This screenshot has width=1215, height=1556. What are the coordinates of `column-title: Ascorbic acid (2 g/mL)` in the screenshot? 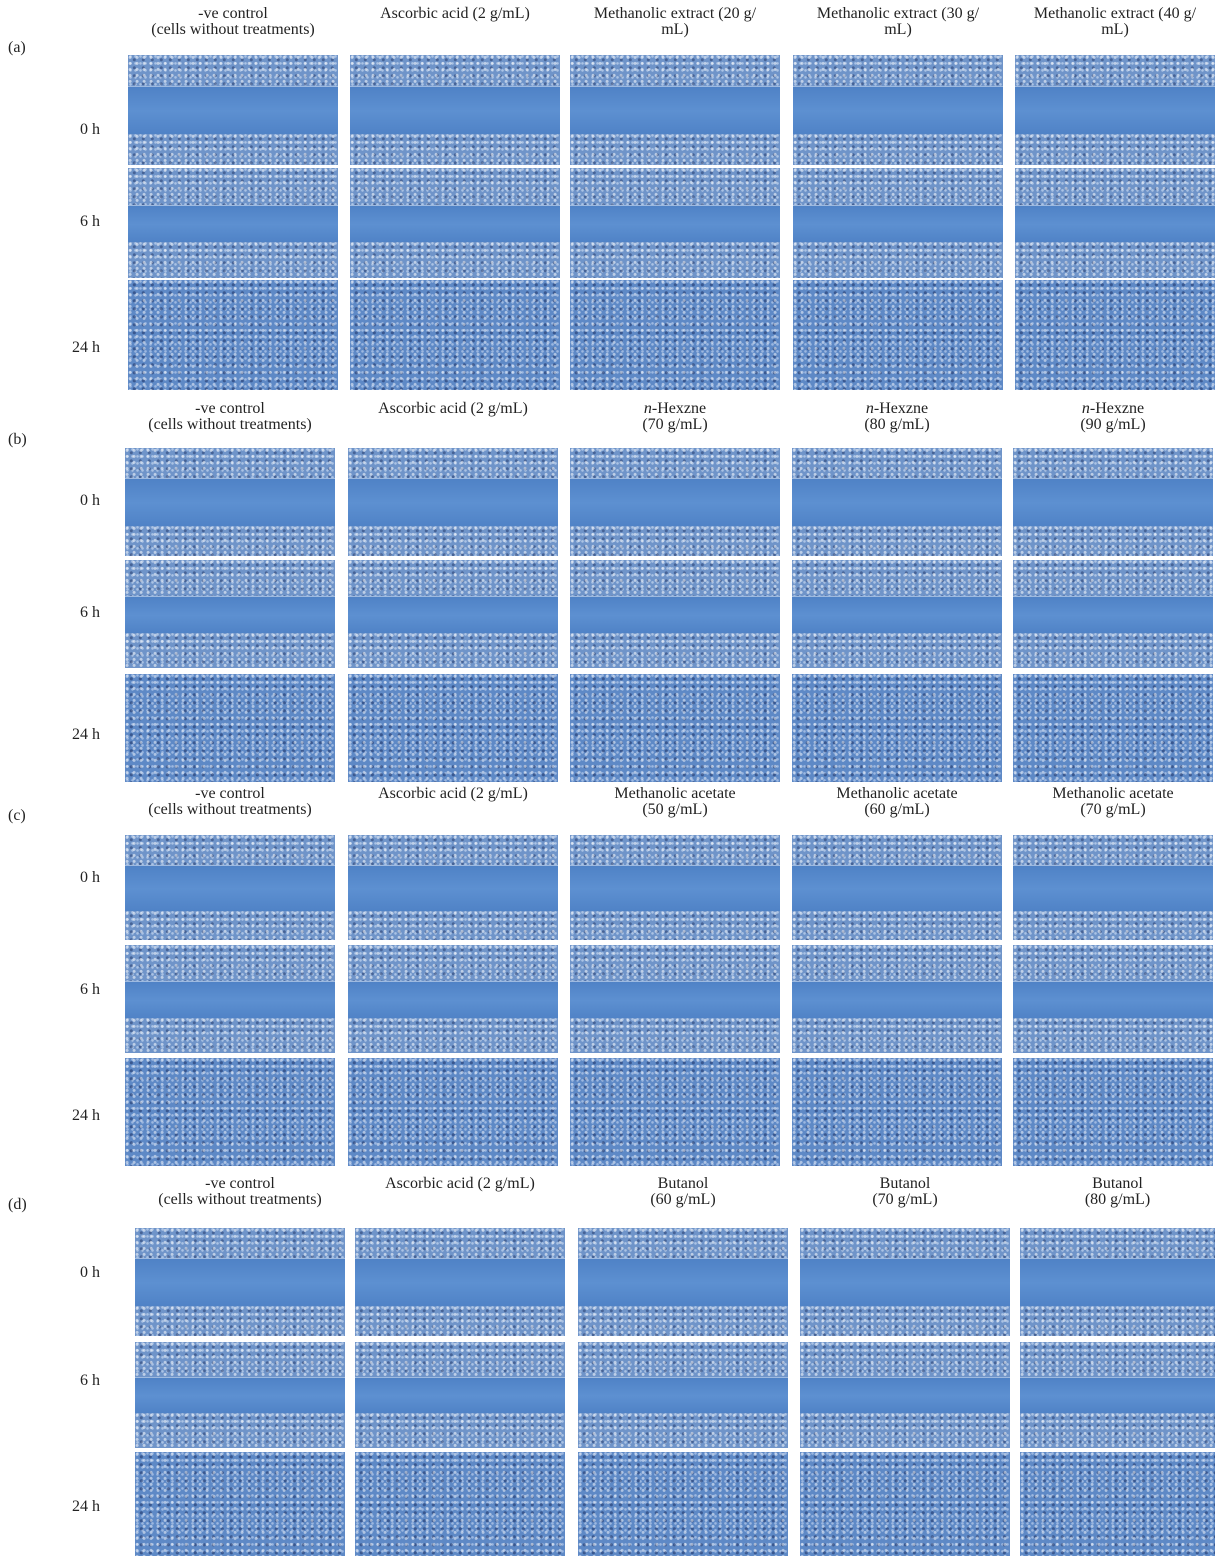 It's located at (453, 794).